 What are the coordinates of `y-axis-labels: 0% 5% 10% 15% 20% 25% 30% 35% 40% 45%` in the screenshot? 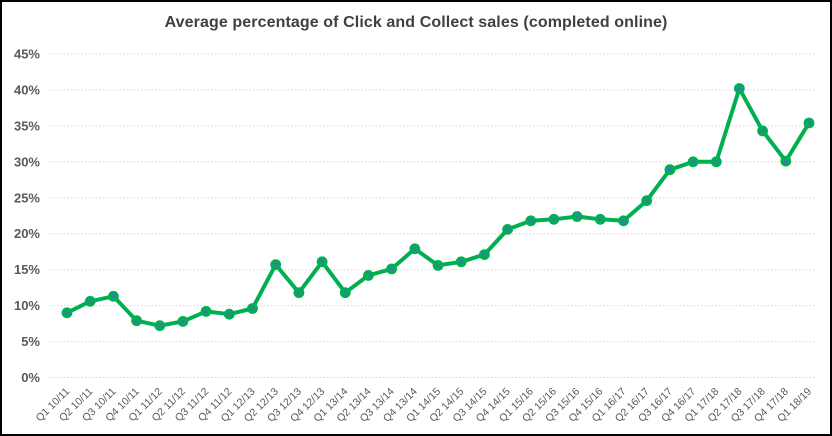 It's located at (27, 216).